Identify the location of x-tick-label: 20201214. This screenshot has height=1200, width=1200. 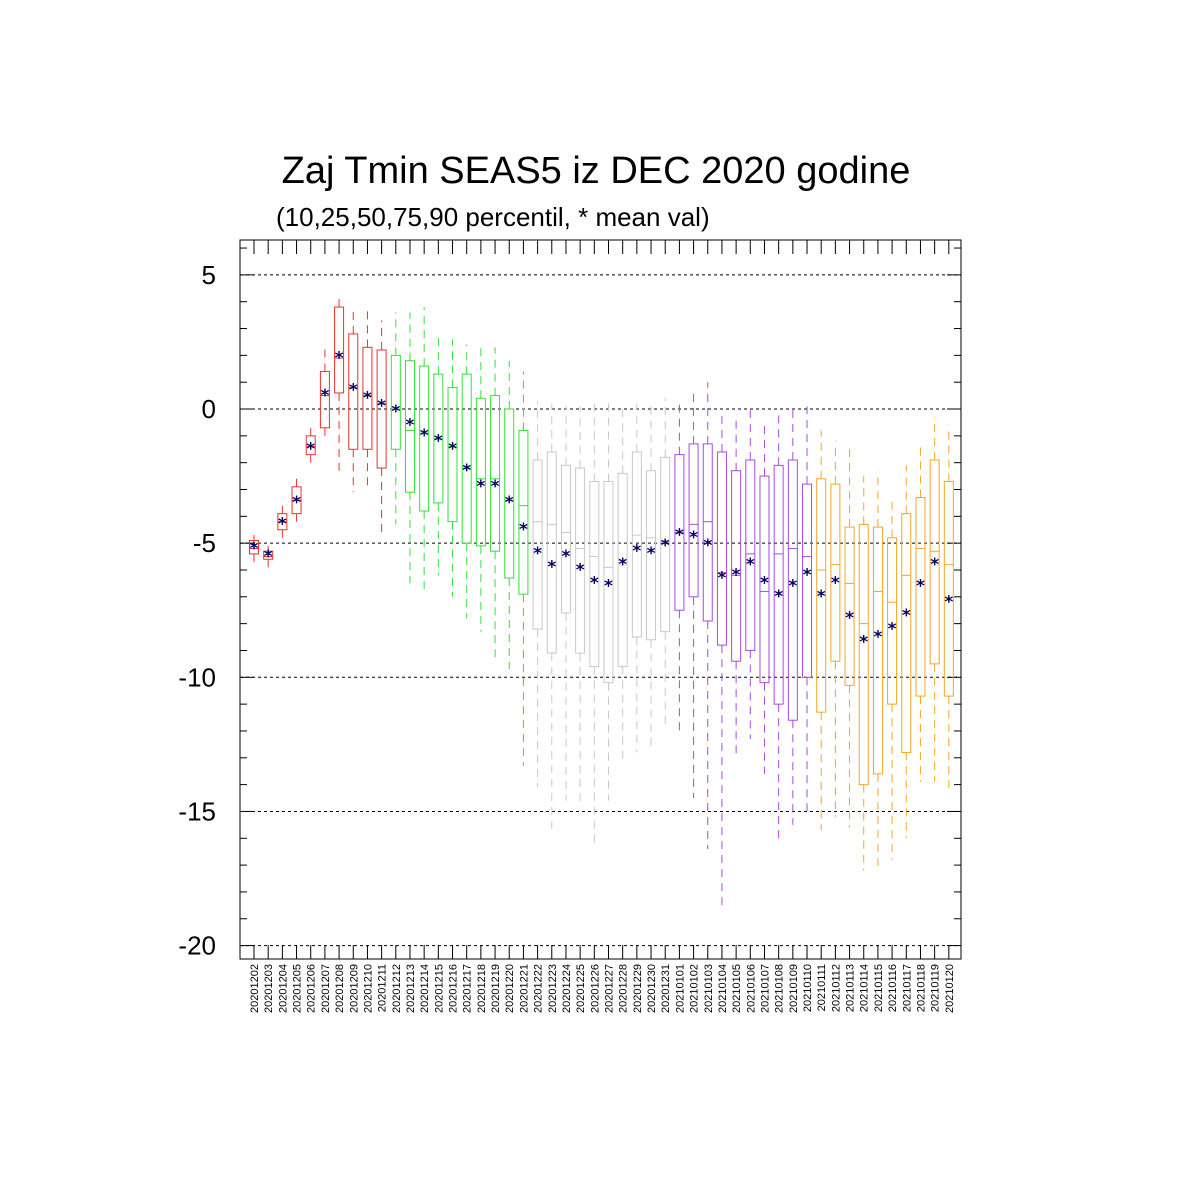
(425, 988).